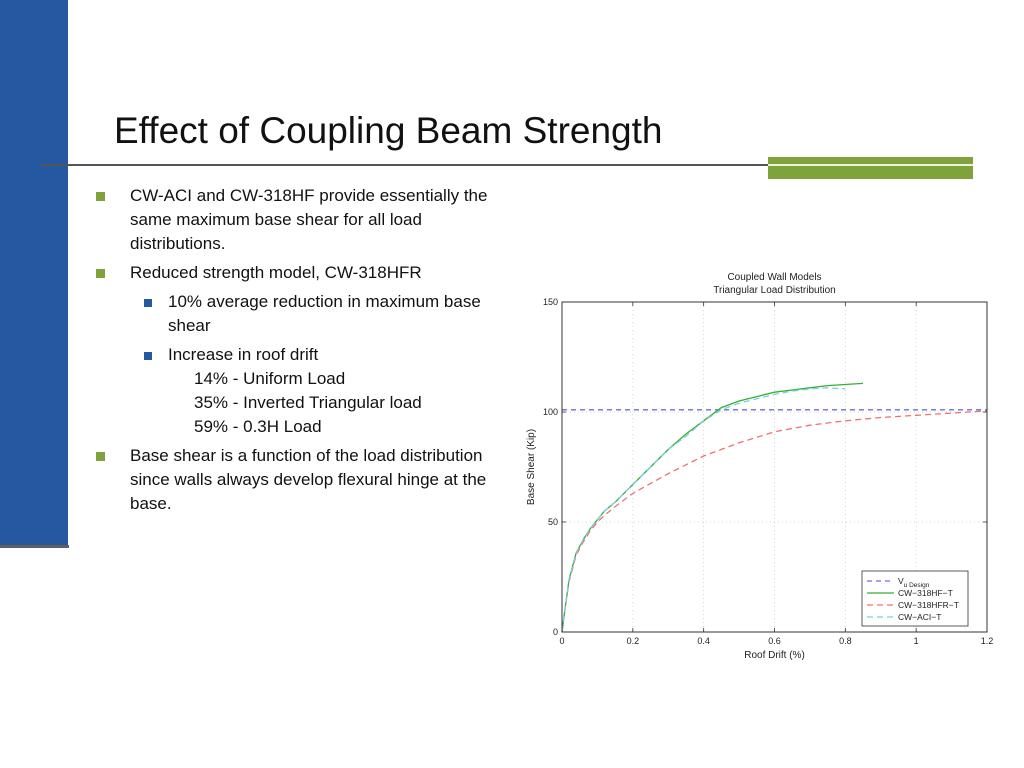 The image size is (1024, 768). I want to click on y-tick-label: 50, so click(553, 522).